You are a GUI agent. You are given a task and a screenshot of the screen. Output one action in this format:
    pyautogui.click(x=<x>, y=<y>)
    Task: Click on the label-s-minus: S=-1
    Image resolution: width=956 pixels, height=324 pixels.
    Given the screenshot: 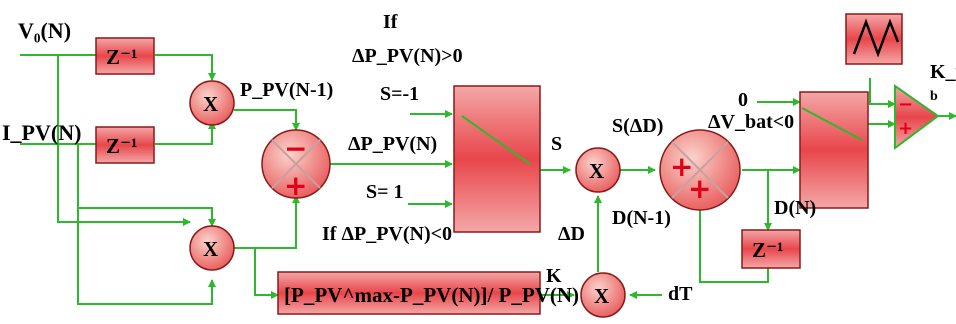 What is the action you would take?
    pyautogui.click(x=399, y=94)
    